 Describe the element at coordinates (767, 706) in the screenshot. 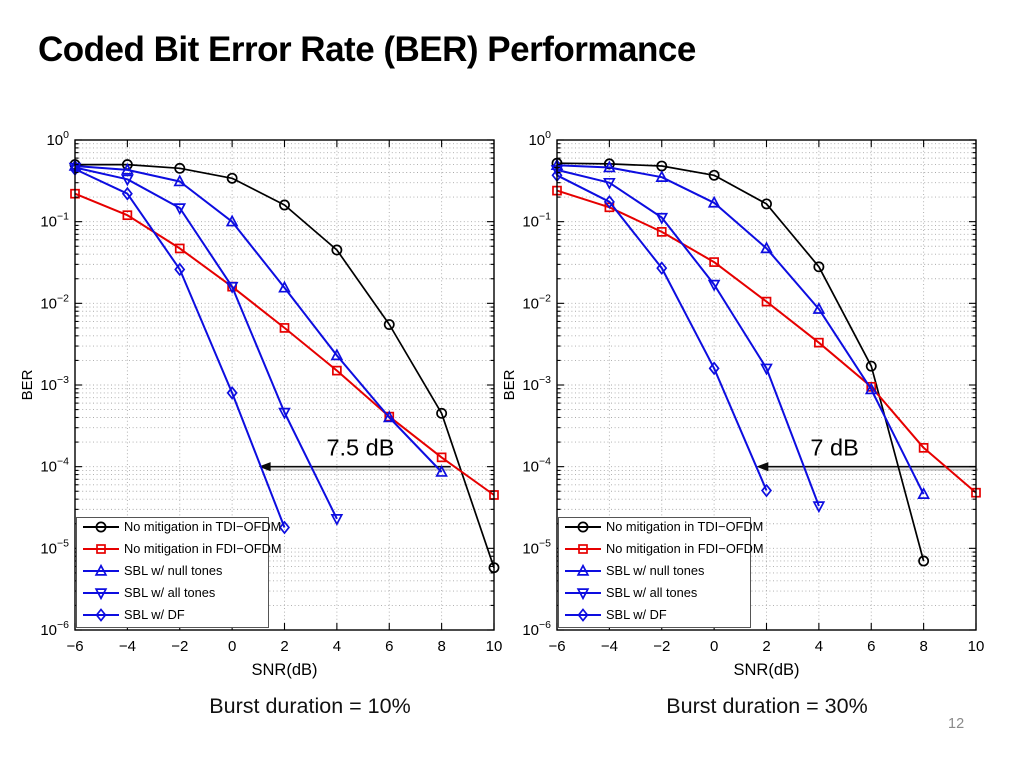

I see `chart-caption-right: Burst duration = 30%` at that location.